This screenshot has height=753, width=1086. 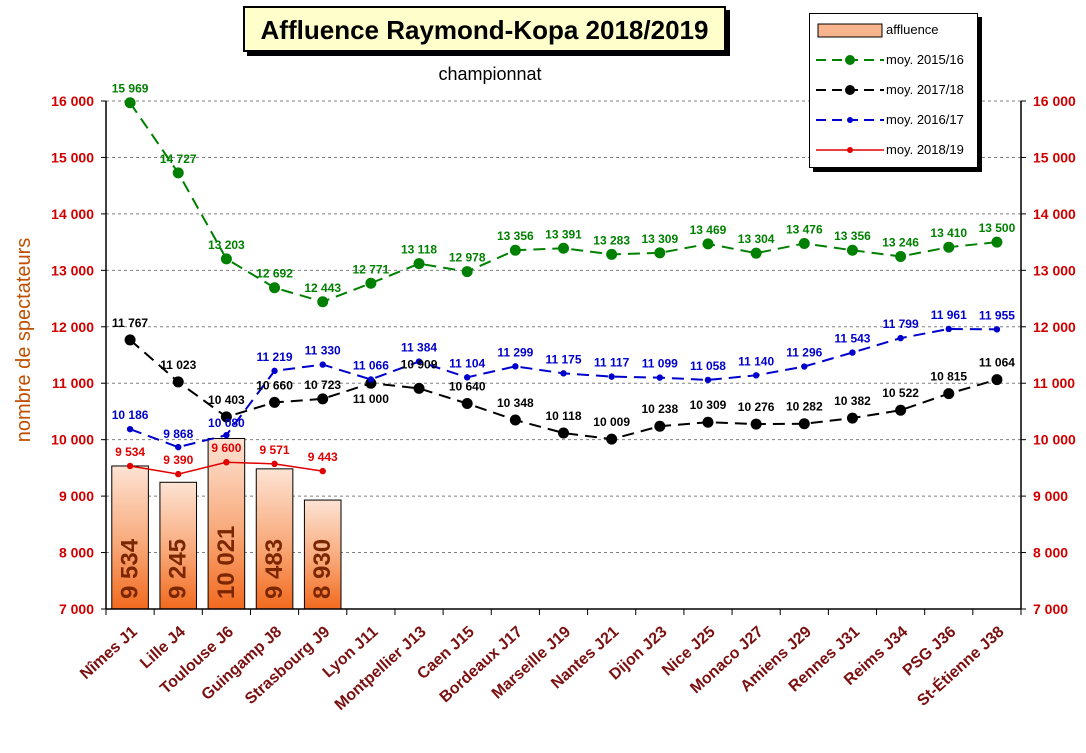 I want to click on y-tick-label-left: 8 000, so click(x=76, y=553).